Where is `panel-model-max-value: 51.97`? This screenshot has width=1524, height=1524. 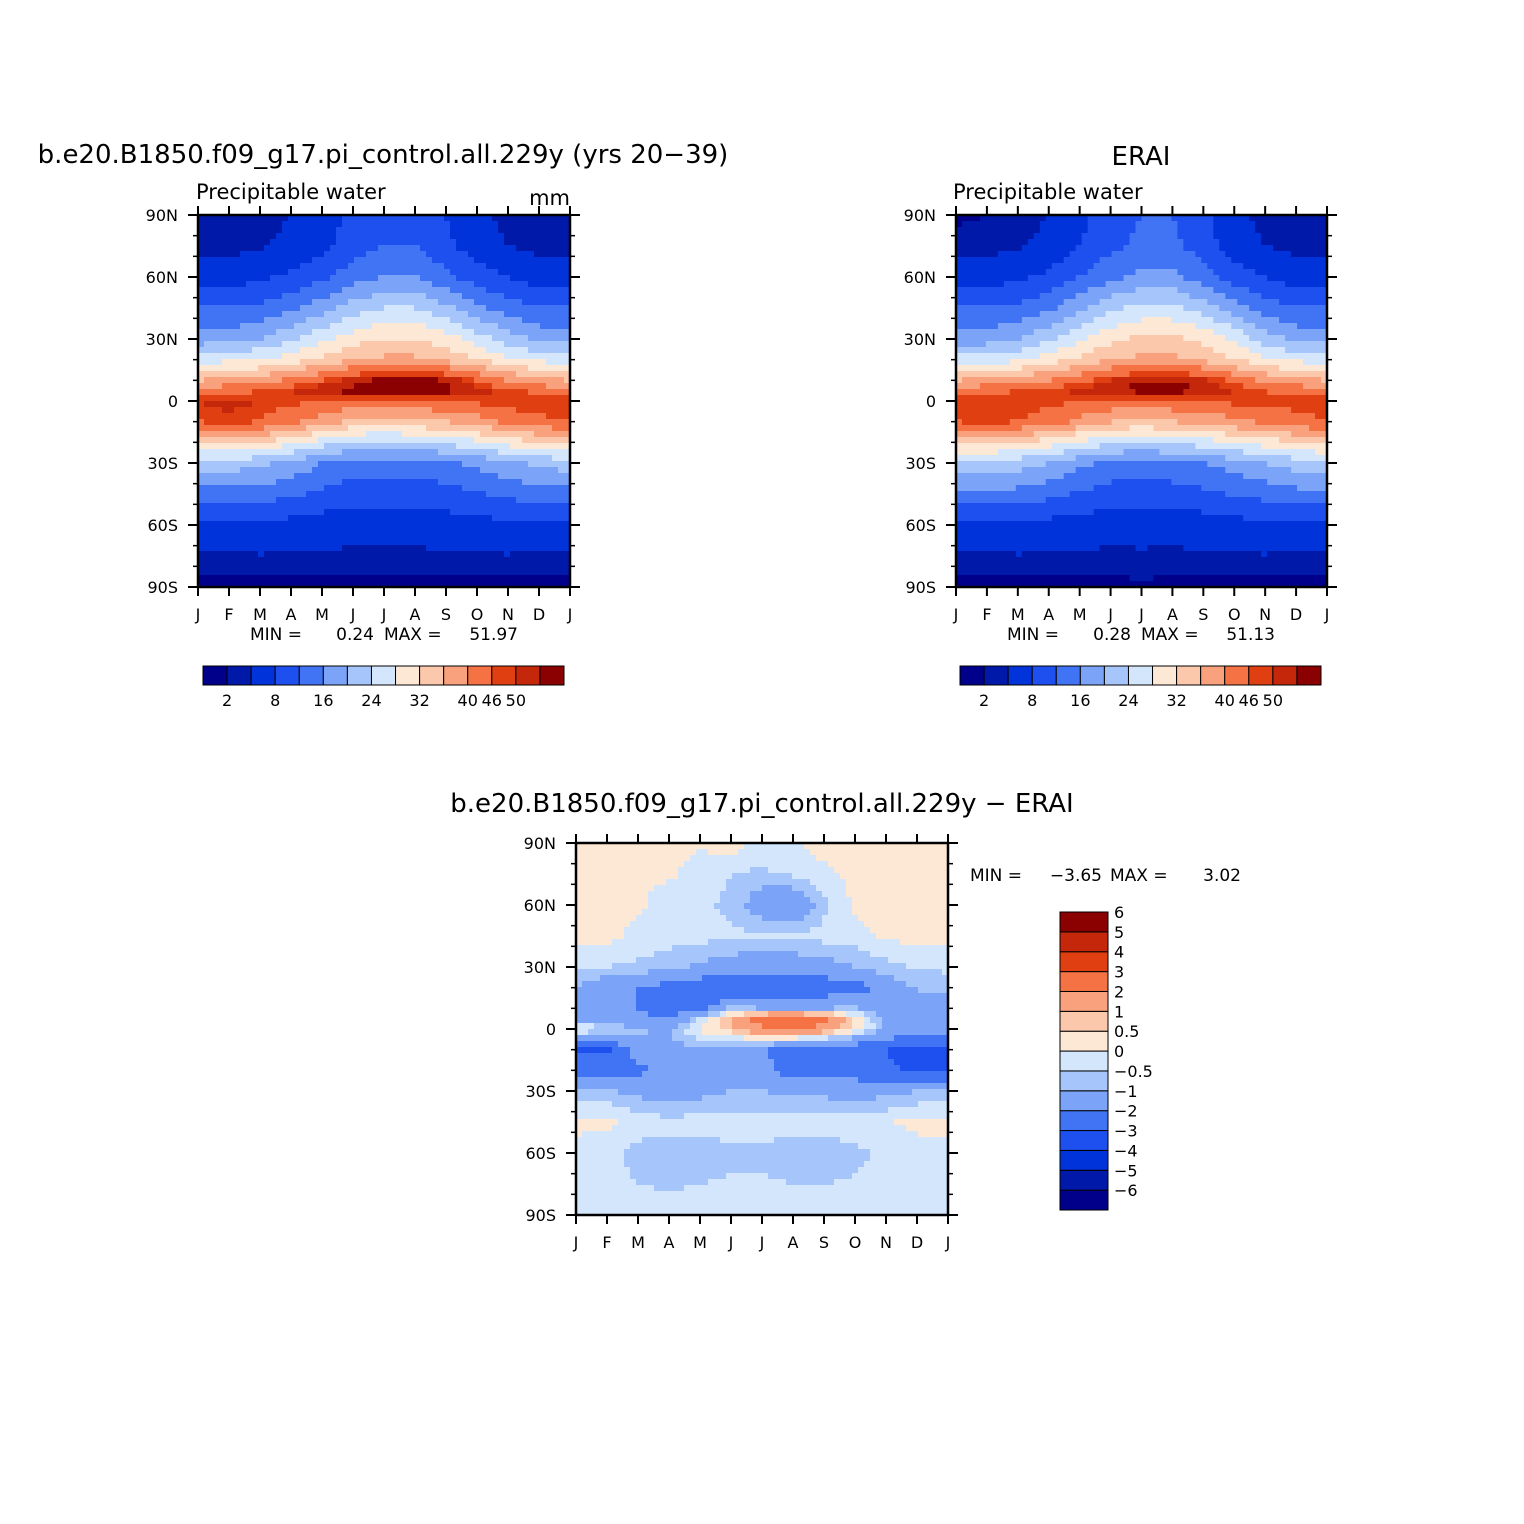
panel-model-max-value: 51.97 is located at coordinates (493, 635).